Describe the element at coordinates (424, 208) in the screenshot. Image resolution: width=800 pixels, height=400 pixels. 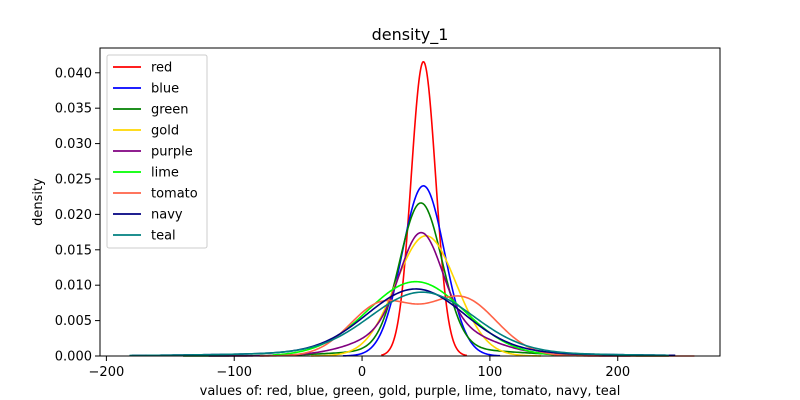
I see `series-line-red` at that location.